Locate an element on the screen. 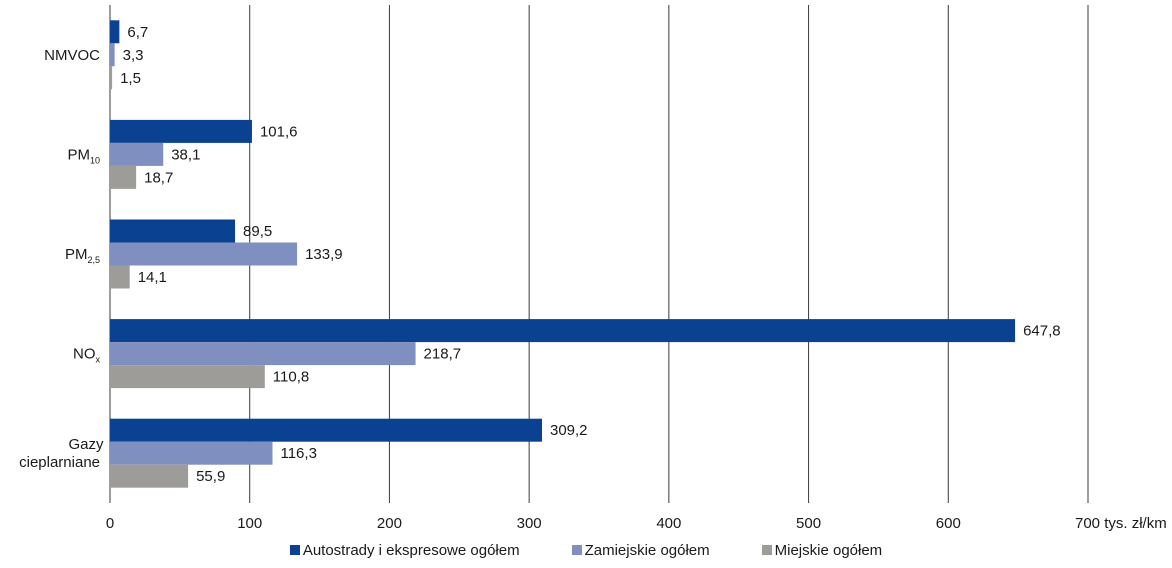 This screenshot has width=1172, height=568. category-label: PM2,5 is located at coordinates (82, 255).